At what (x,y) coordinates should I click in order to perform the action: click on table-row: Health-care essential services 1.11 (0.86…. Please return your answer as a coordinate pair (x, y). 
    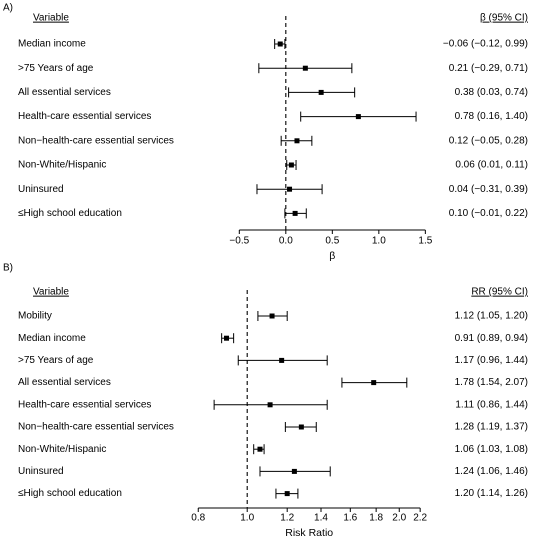
    Looking at the image, I should click on (273, 404).